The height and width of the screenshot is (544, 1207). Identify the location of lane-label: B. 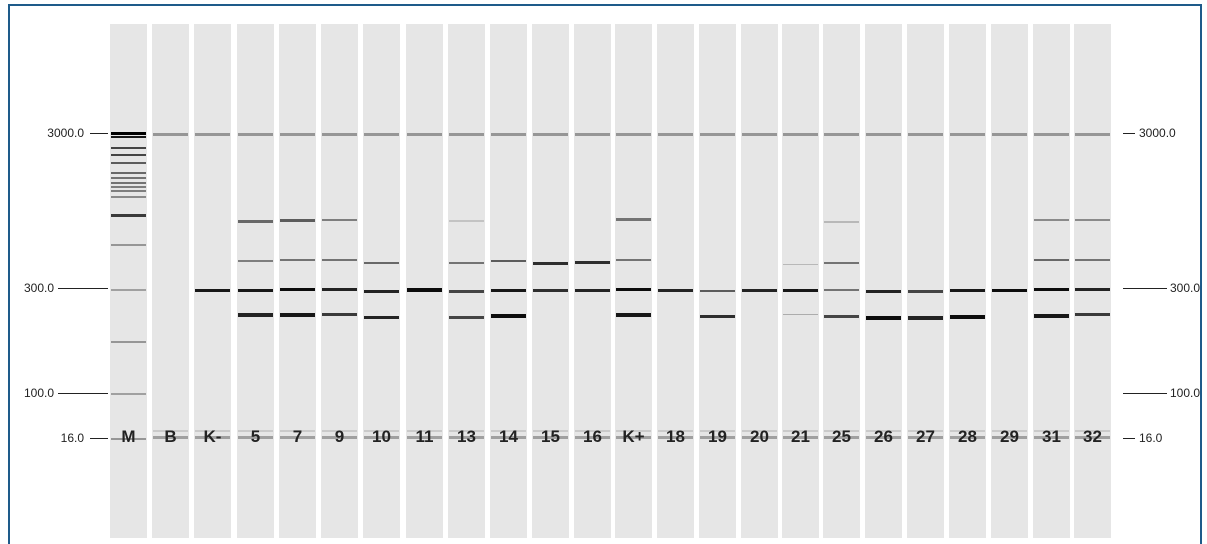
(170, 436).